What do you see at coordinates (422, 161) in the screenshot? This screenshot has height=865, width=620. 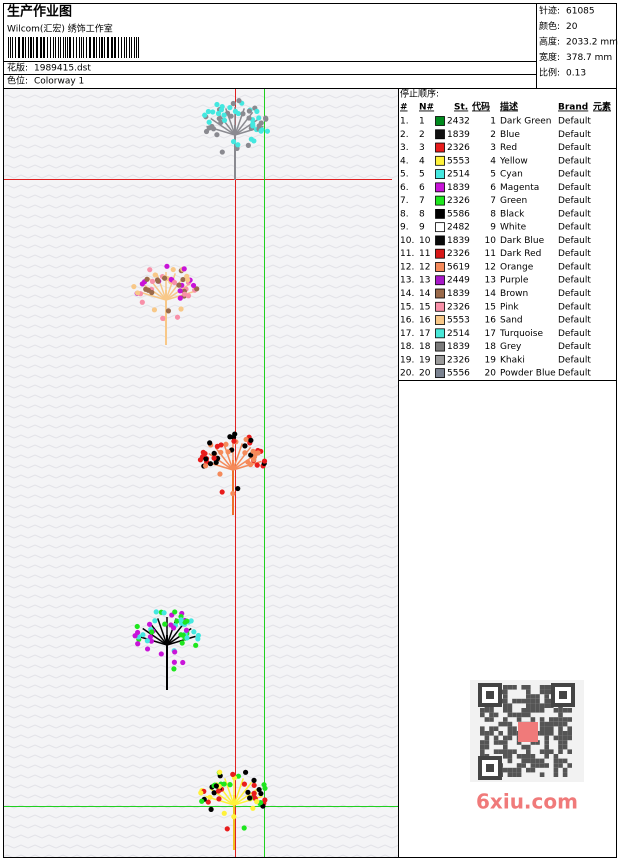 I see `row-needle: 4` at bounding box center [422, 161].